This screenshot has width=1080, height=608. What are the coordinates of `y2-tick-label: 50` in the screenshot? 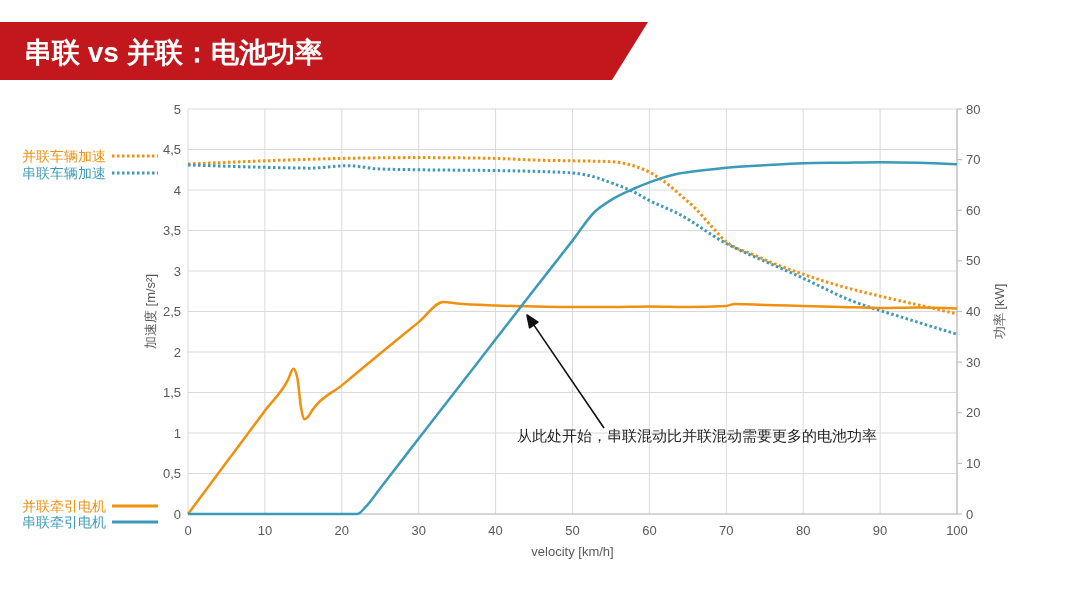 It's located at (973, 261).